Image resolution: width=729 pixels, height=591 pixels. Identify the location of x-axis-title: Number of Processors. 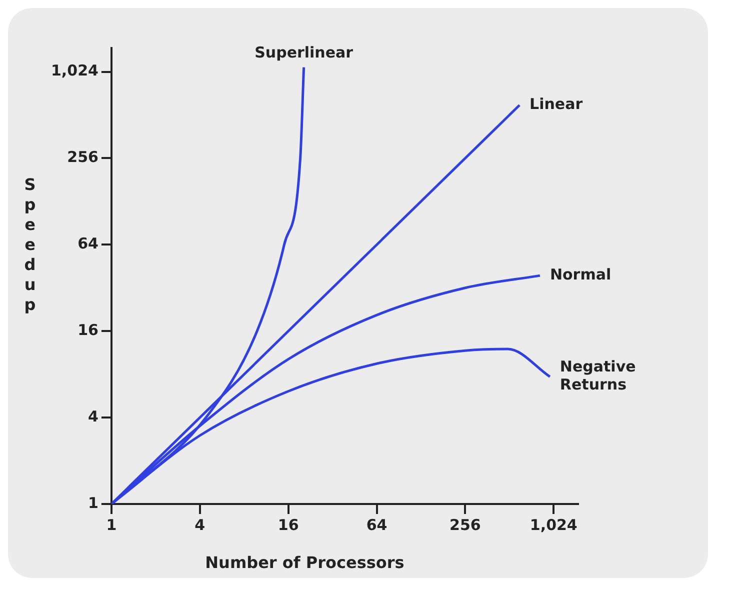
(304, 562).